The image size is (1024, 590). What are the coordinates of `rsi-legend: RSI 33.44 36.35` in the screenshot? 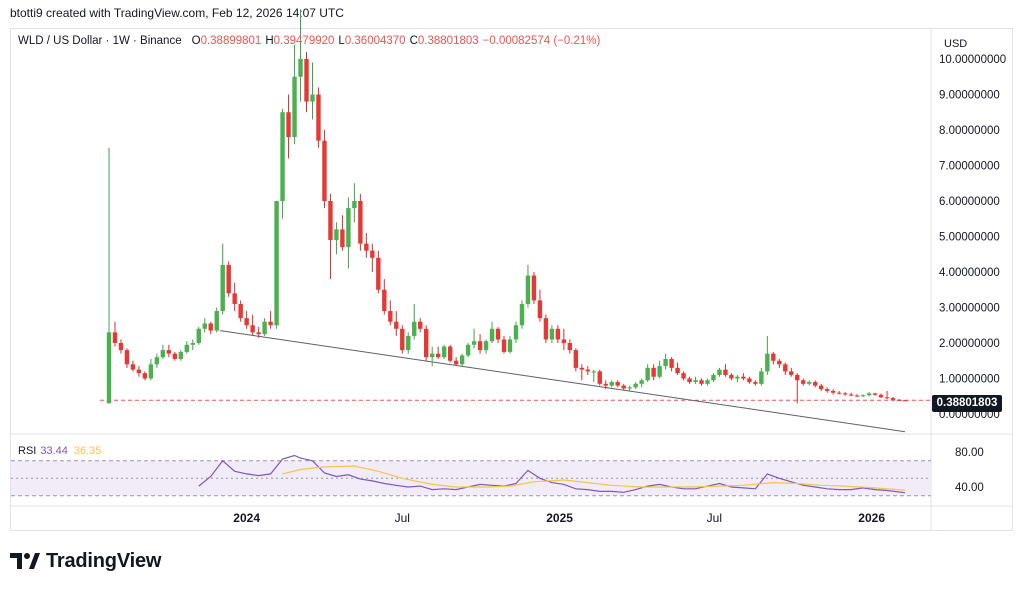 It's located at (59, 451).